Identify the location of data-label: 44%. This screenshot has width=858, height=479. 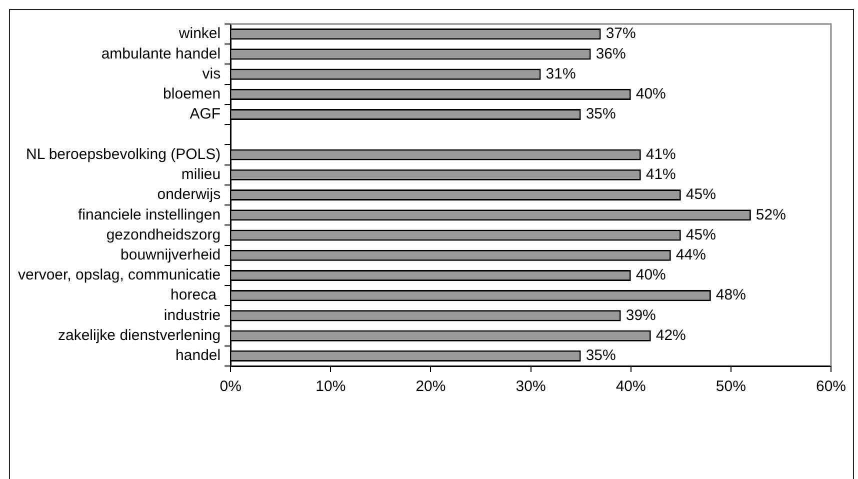
(691, 255).